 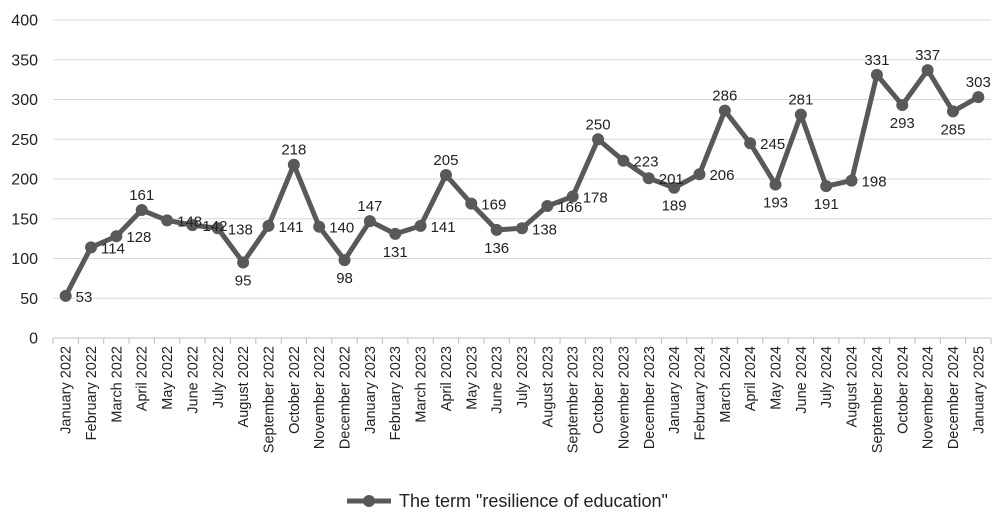 I want to click on data-label: 147, so click(x=369, y=206).